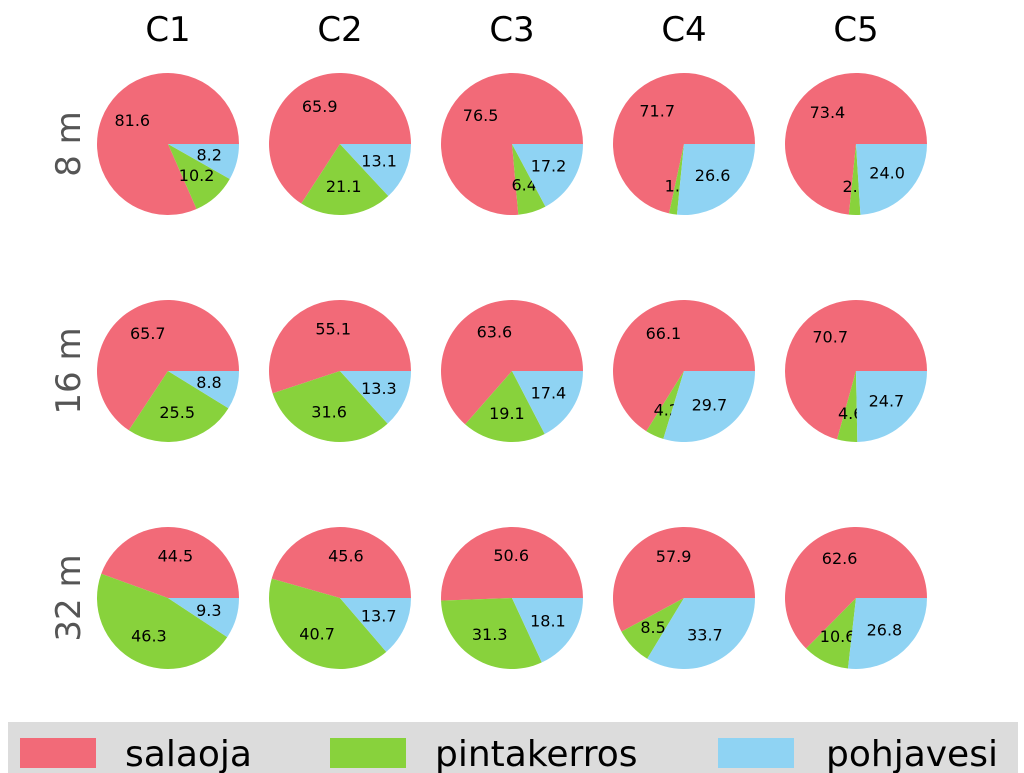 The width and height of the screenshot is (1024, 773). Describe the element at coordinates (148, 333) in the screenshot. I see `data-label-salaoja: 65.7` at that location.